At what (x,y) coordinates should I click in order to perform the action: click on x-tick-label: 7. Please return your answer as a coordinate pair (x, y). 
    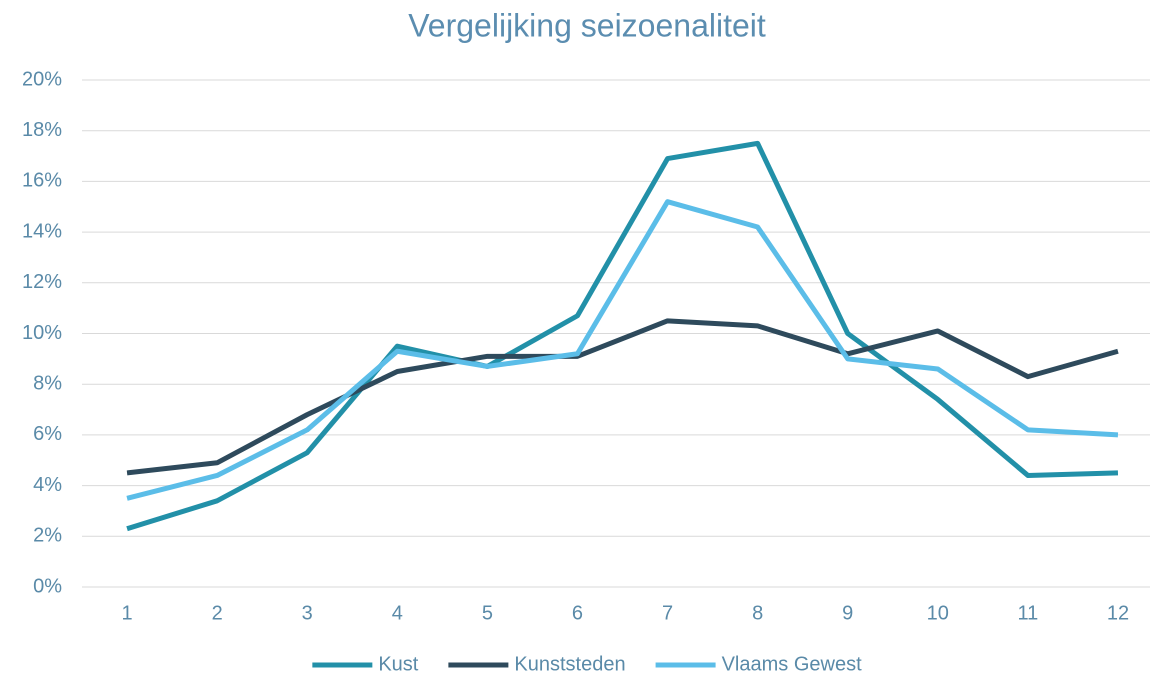
    Looking at the image, I should click on (667, 613).